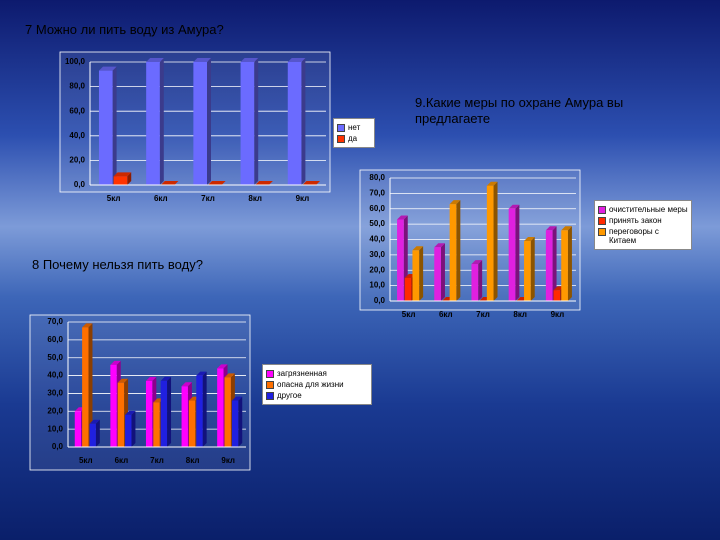 Image resolution: width=720 pixels, height=540 pixels. What do you see at coordinates (124, 29) in the screenshot?
I see `chart-title: 7 Можно ли пить воду из Амура?` at bounding box center [124, 29].